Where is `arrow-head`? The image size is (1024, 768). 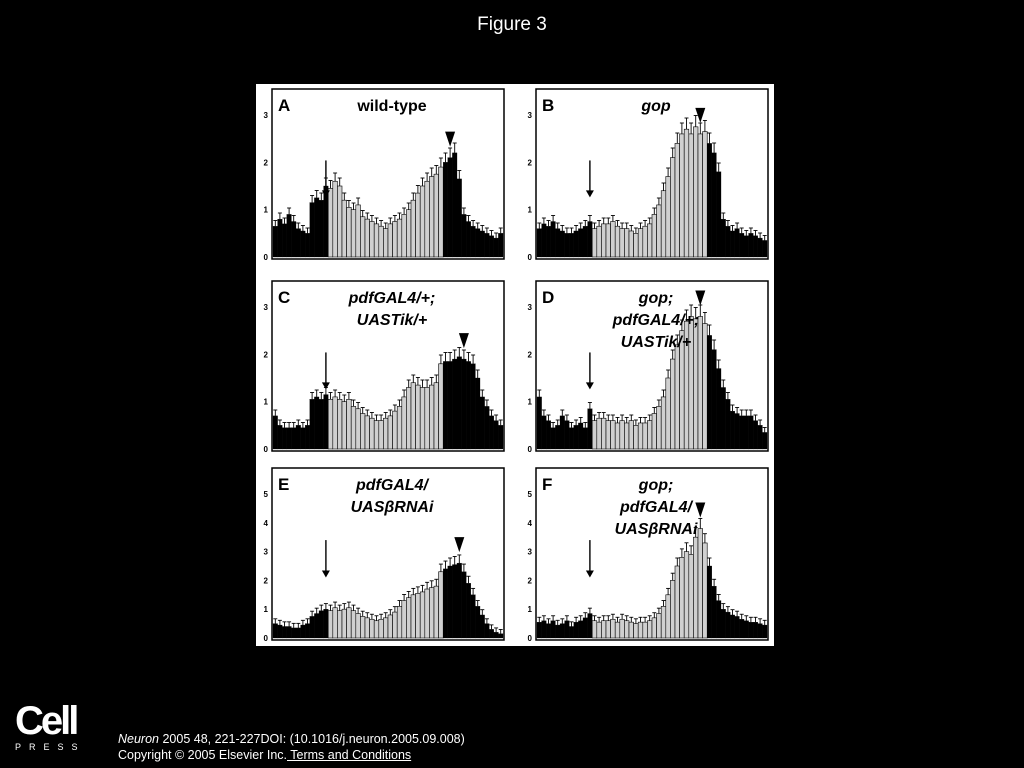 arrow-head is located at coordinates (325, 574).